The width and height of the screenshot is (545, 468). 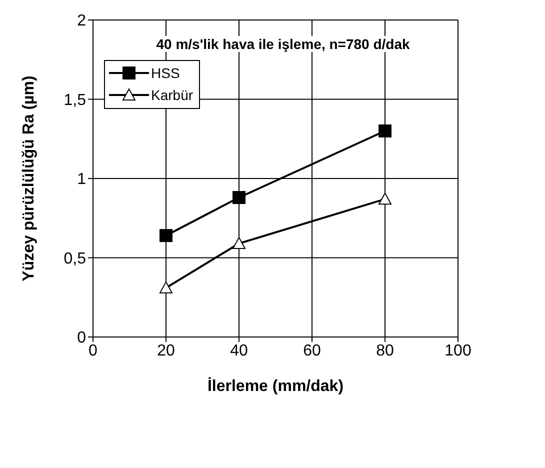 I want to click on y-tick-label: 2, so click(x=81, y=21).